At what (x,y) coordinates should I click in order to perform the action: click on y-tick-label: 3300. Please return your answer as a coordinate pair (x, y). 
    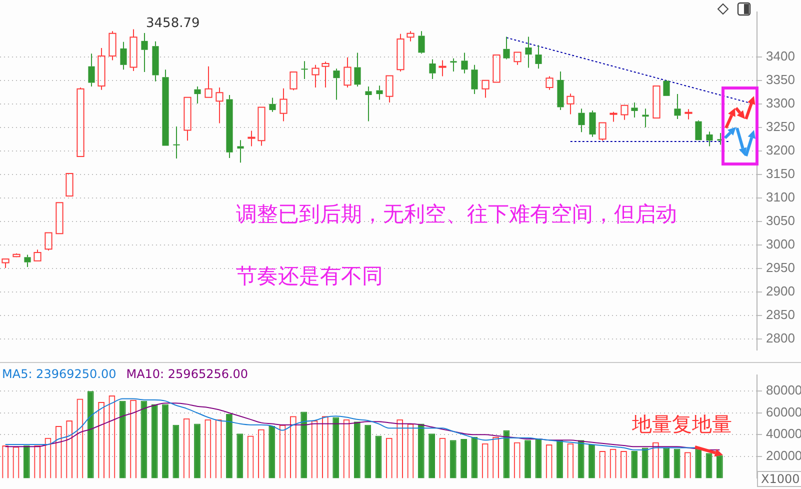
    Looking at the image, I should click on (780, 103).